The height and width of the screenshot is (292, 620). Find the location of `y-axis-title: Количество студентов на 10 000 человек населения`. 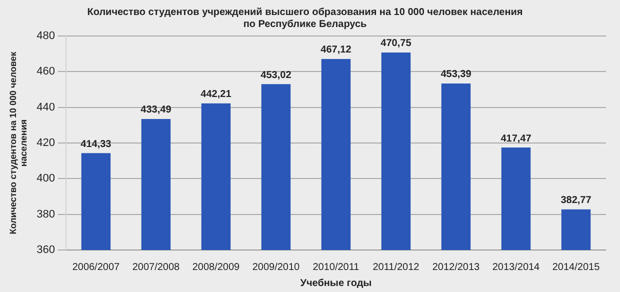

y-axis-title: Количество студентов на 10 000 человек населения is located at coordinates (18, 142).